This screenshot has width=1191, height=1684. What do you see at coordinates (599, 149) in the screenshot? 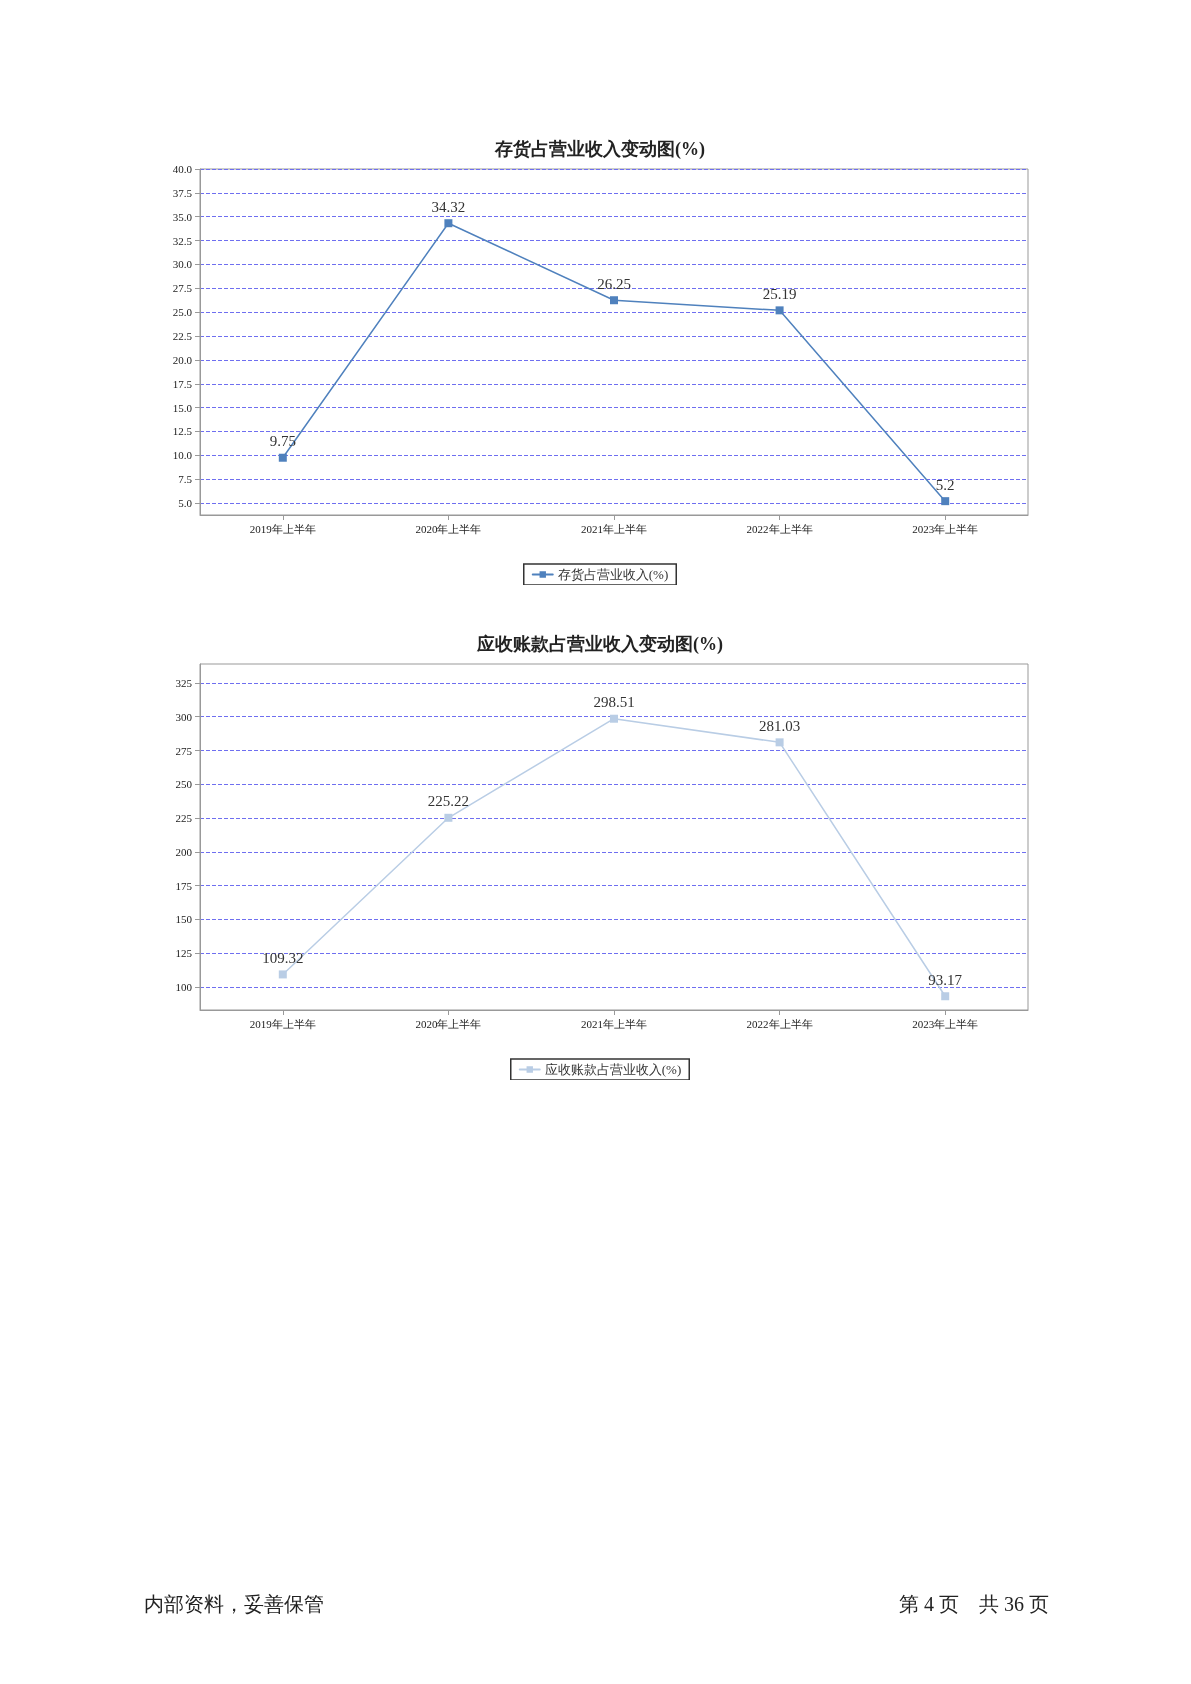
I see `chart-title: 存货占营业收入变动图(%)` at bounding box center [599, 149].